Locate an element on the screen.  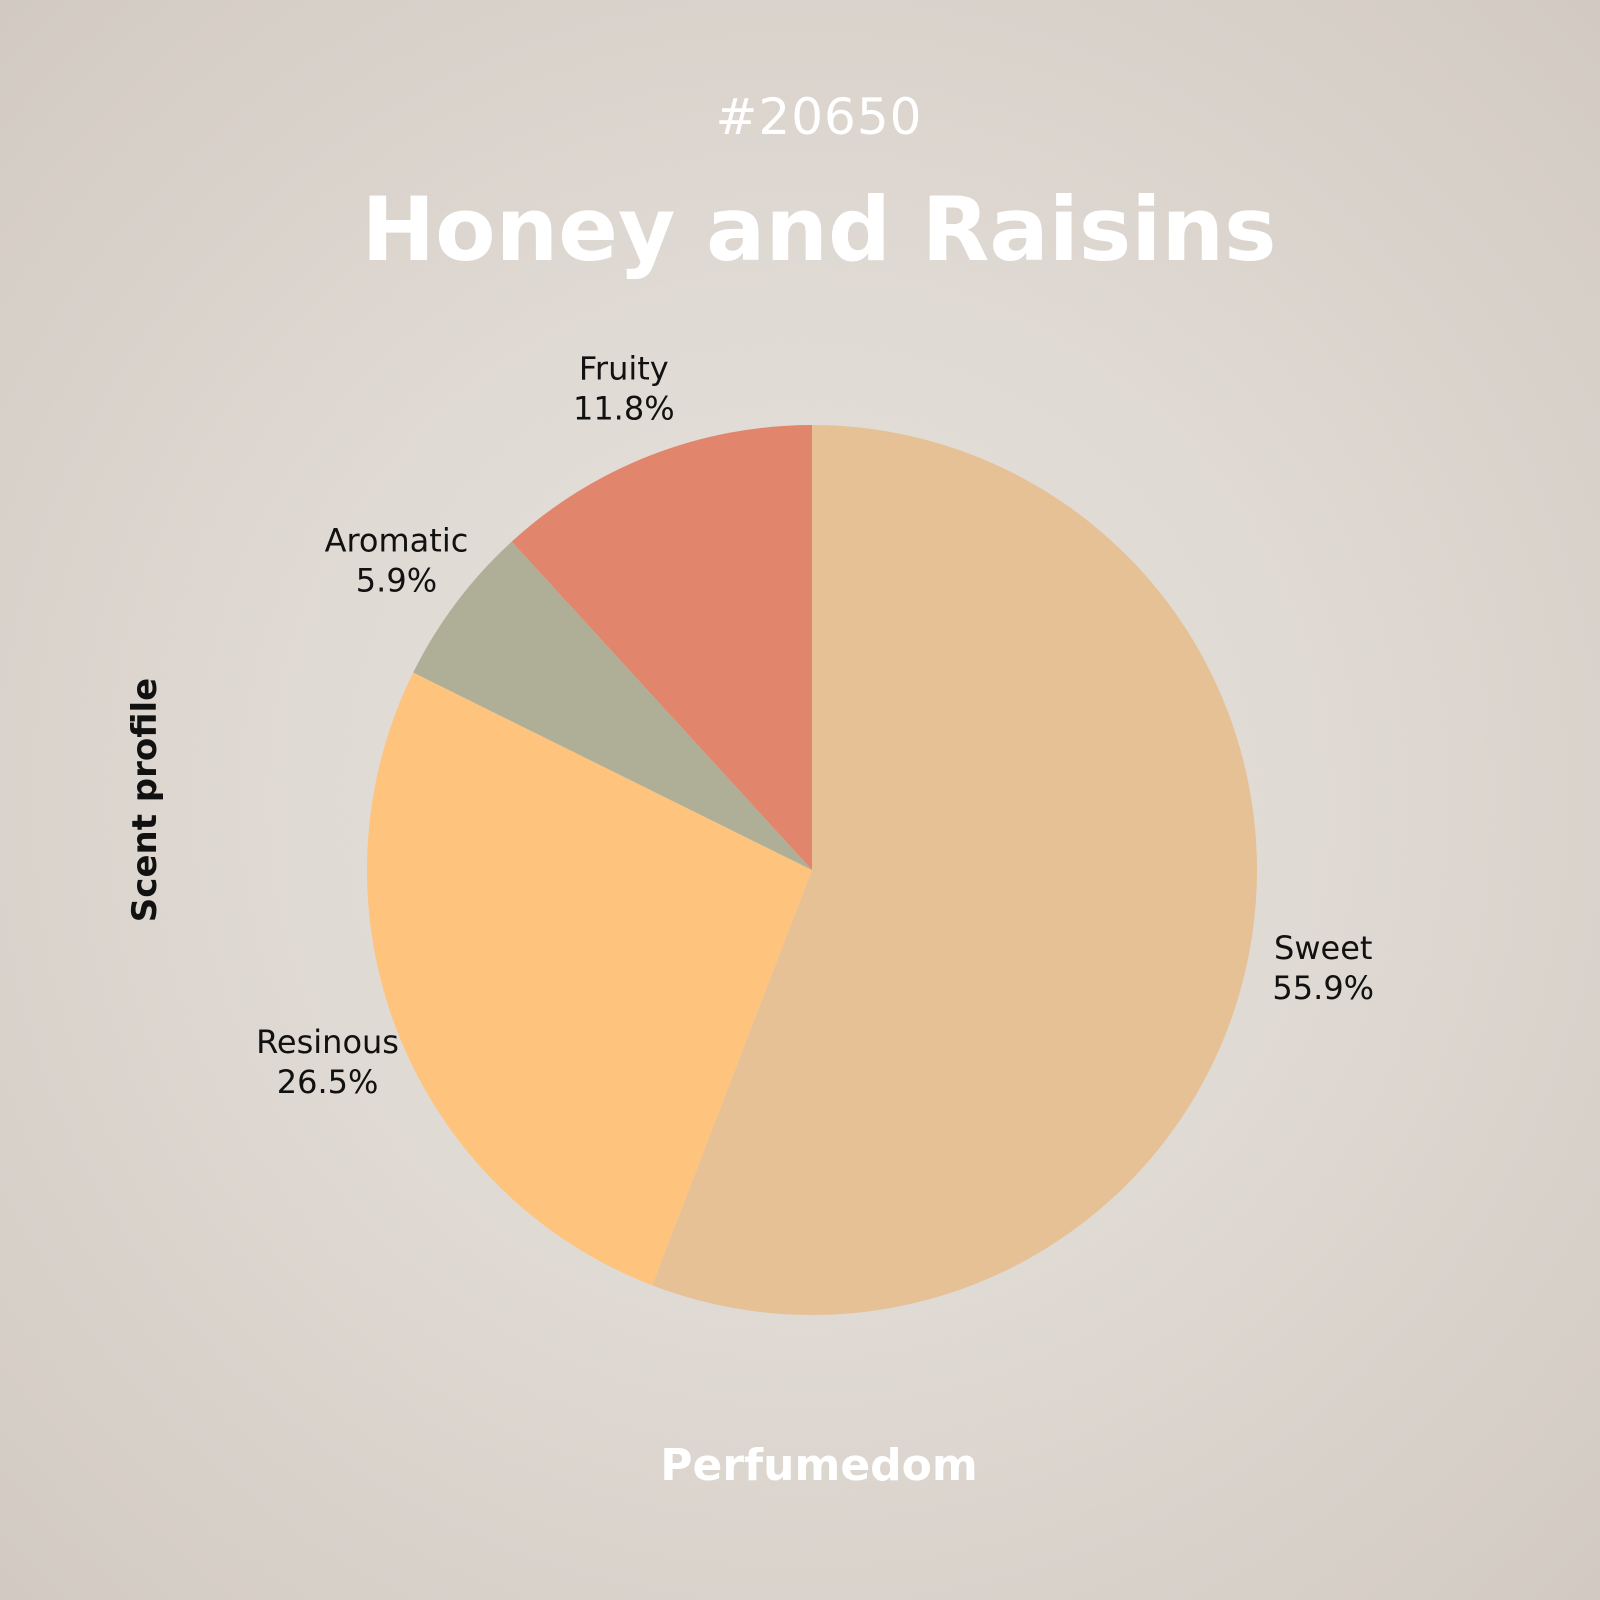
slice-label-aromatic: Aromatic is located at coordinates (397, 540).